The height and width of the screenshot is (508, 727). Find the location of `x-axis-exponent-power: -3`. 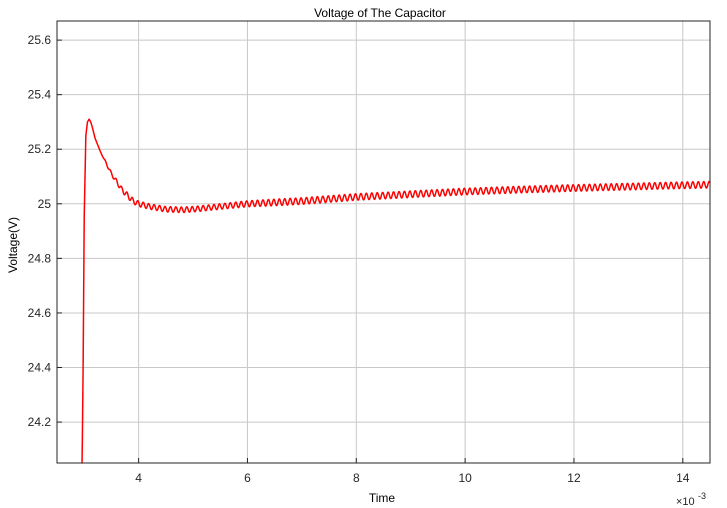

x-axis-exponent-power: -3 is located at coordinates (702, 496).